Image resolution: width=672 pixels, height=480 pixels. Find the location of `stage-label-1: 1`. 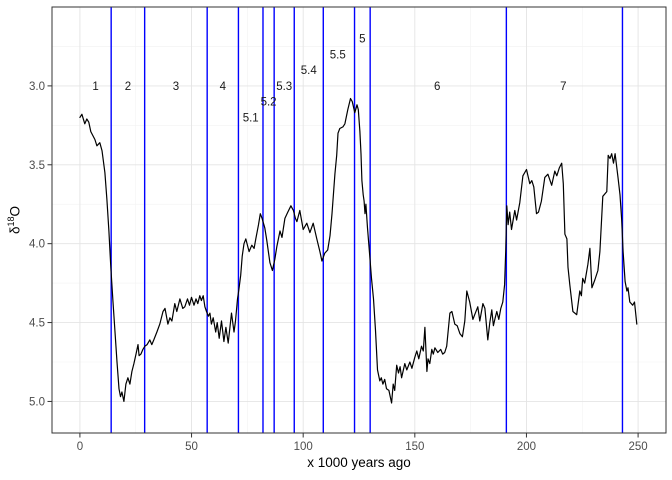

stage-label-1: 1 is located at coordinates (95, 87).